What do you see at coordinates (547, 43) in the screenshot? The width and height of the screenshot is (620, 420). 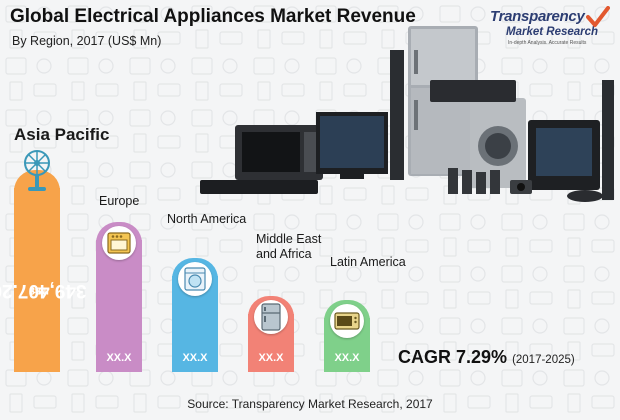 I see `logo-tagline: In-depth Analysis. Accurate Results` at bounding box center [547, 43].